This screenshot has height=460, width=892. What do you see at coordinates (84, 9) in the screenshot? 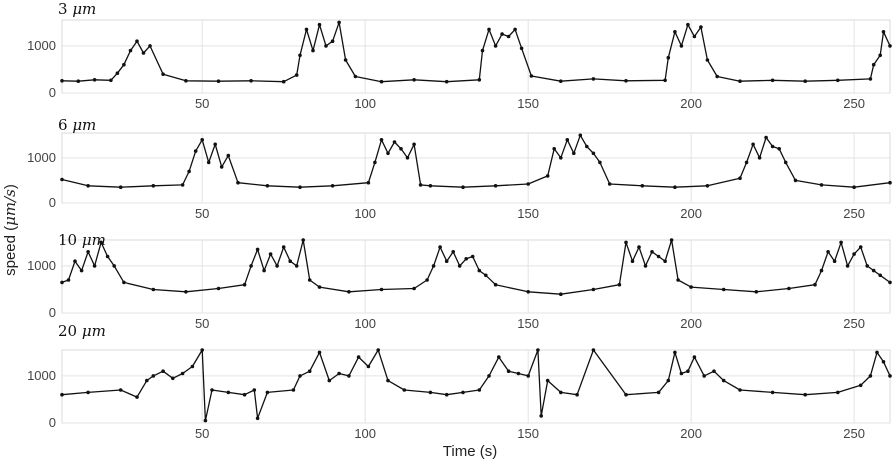
I see `panel-title-unit: μm` at bounding box center [84, 9].